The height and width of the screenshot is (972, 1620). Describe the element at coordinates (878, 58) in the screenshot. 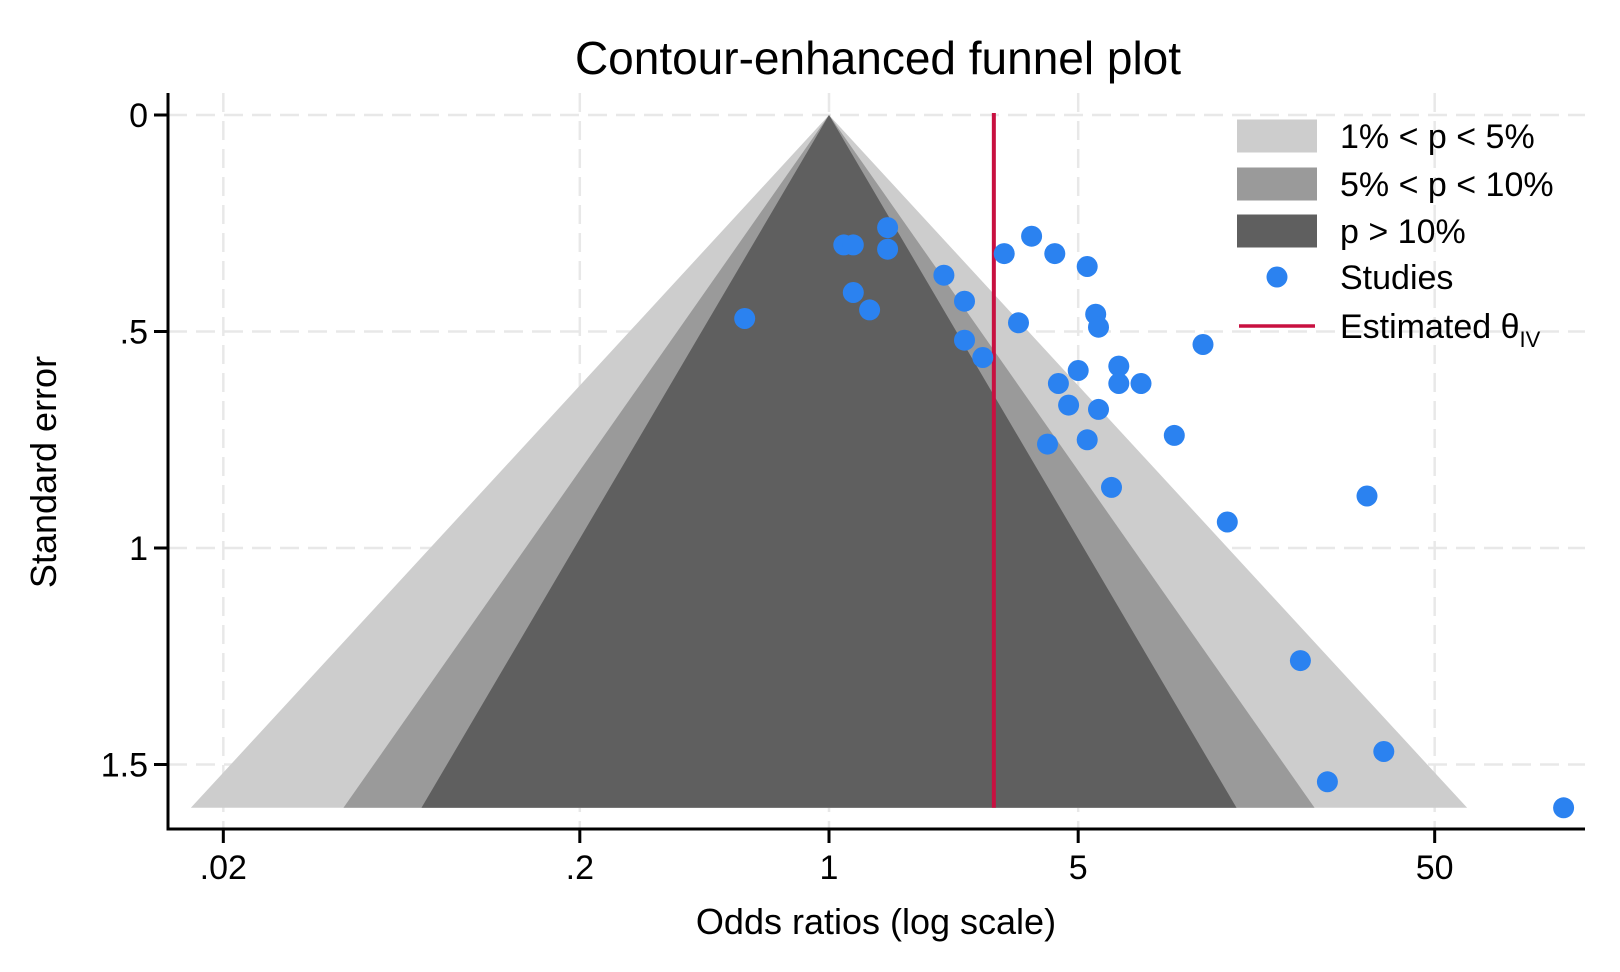

I see `chart-title: Contour-enhanced funnel plot` at that location.